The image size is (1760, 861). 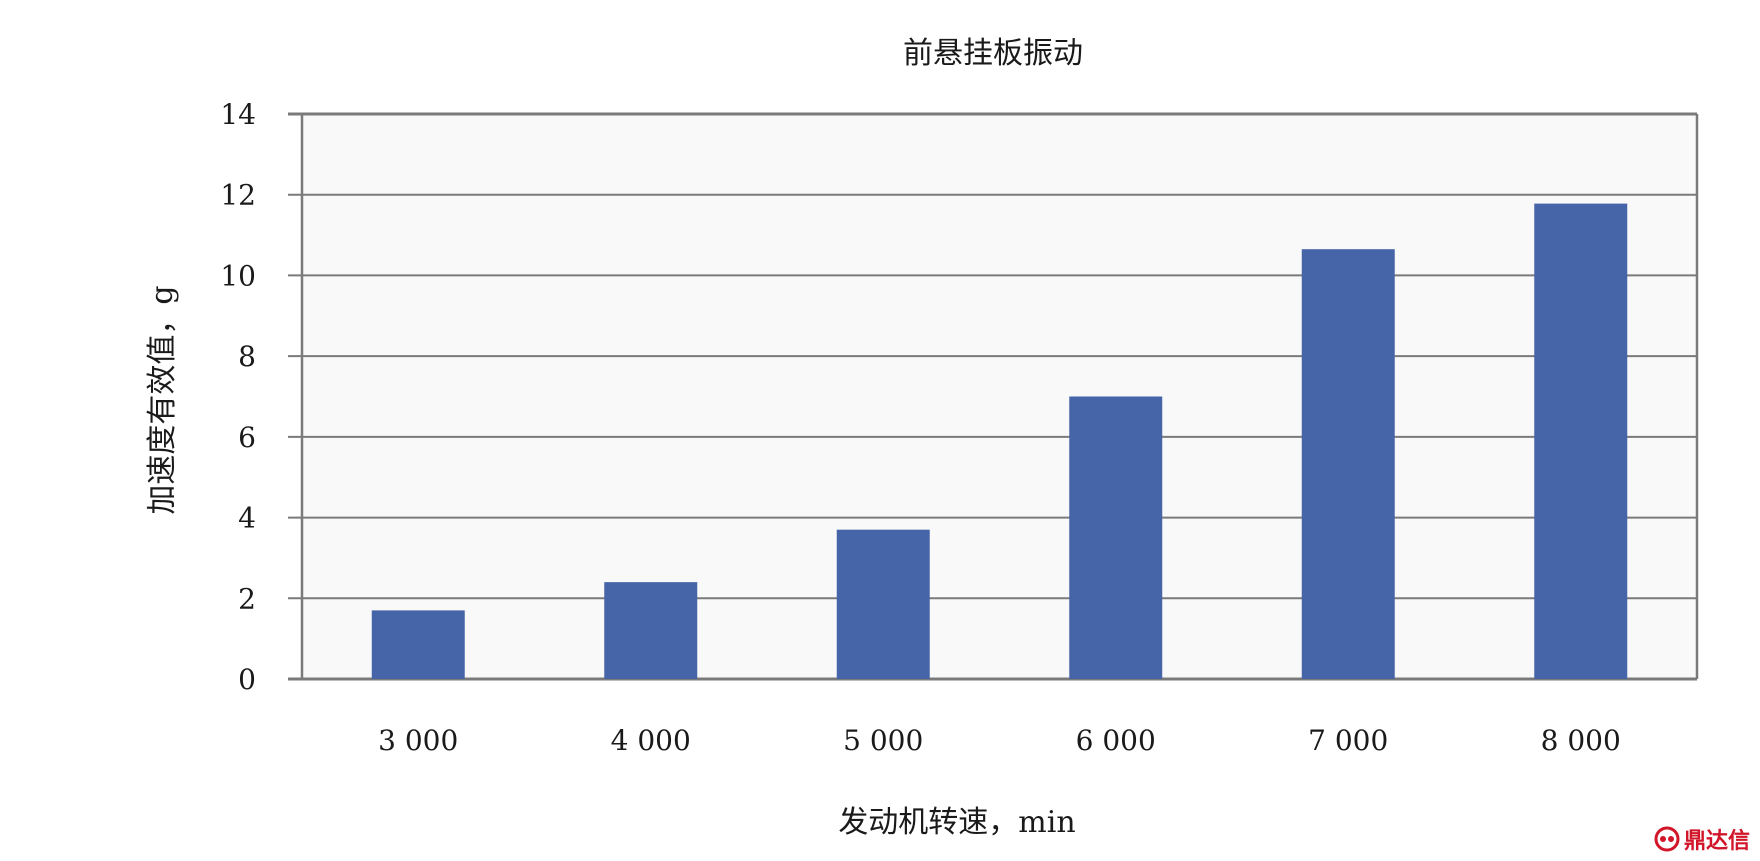 What do you see at coordinates (247, 518) in the screenshot?
I see `y-tick-label: 4` at bounding box center [247, 518].